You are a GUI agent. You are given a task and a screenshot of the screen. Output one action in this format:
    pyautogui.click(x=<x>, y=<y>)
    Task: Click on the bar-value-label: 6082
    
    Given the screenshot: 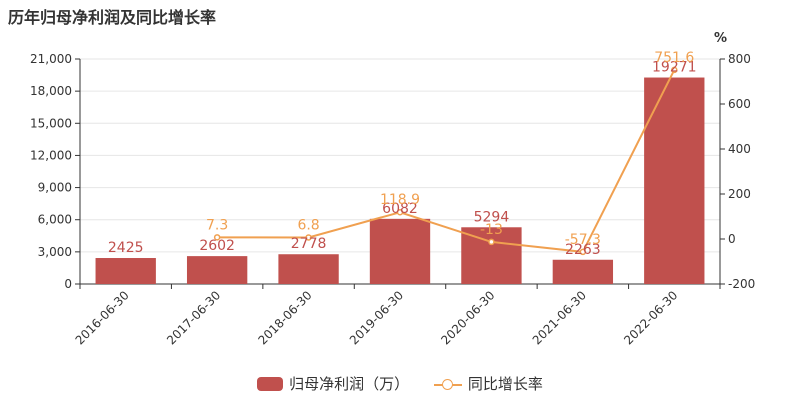 What is the action you would take?
    pyautogui.click(x=400, y=209)
    